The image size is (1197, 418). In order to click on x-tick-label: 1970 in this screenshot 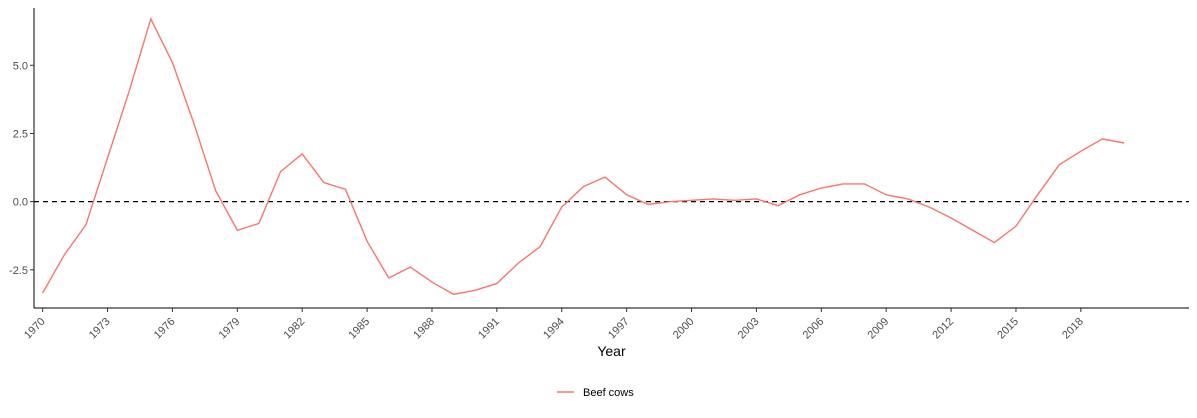, I will do `click(35, 329)`.